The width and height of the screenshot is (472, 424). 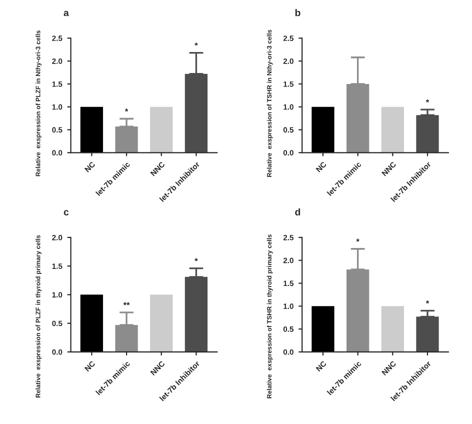 What do you see at coordinates (66, 13) in the screenshot?
I see `chart-title: a` at bounding box center [66, 13].